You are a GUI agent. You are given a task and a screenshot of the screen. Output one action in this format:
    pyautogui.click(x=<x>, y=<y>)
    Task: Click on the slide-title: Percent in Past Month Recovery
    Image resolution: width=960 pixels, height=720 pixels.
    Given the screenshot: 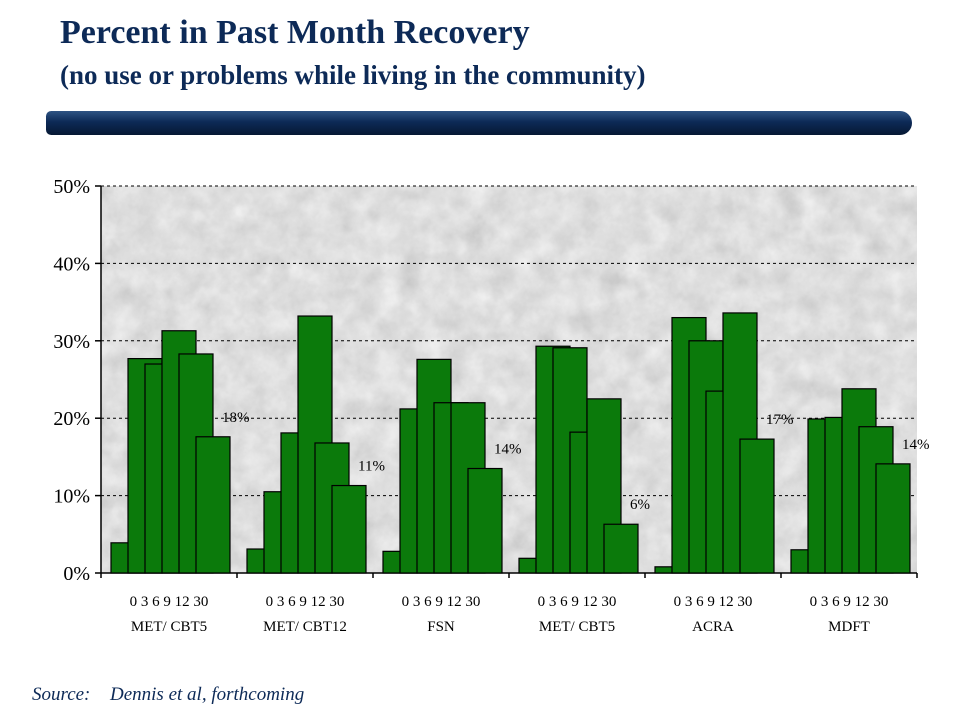 What is the action you would take?
    pyautogui.click(x=295, y=32)
    